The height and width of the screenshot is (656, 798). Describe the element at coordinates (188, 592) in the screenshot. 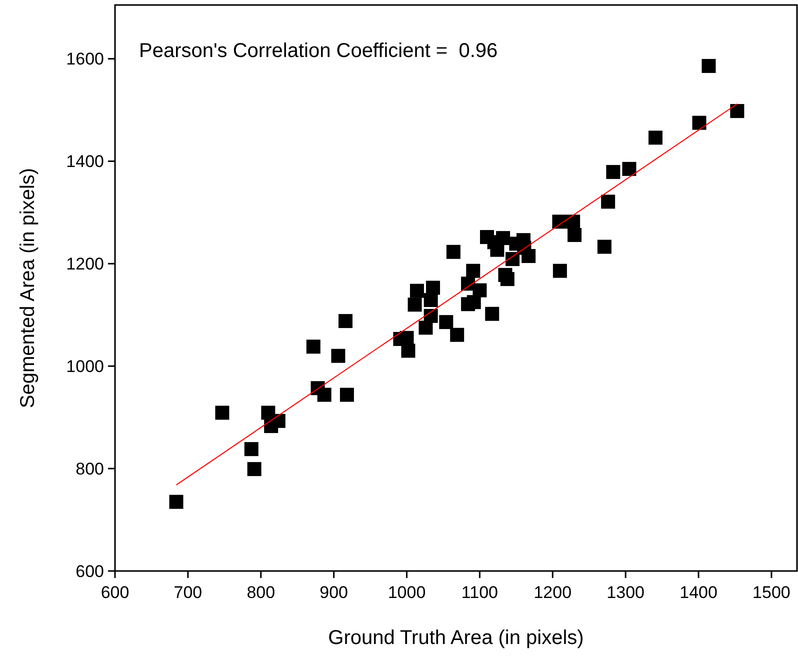

I see `x-tick-label: 700` at that location.